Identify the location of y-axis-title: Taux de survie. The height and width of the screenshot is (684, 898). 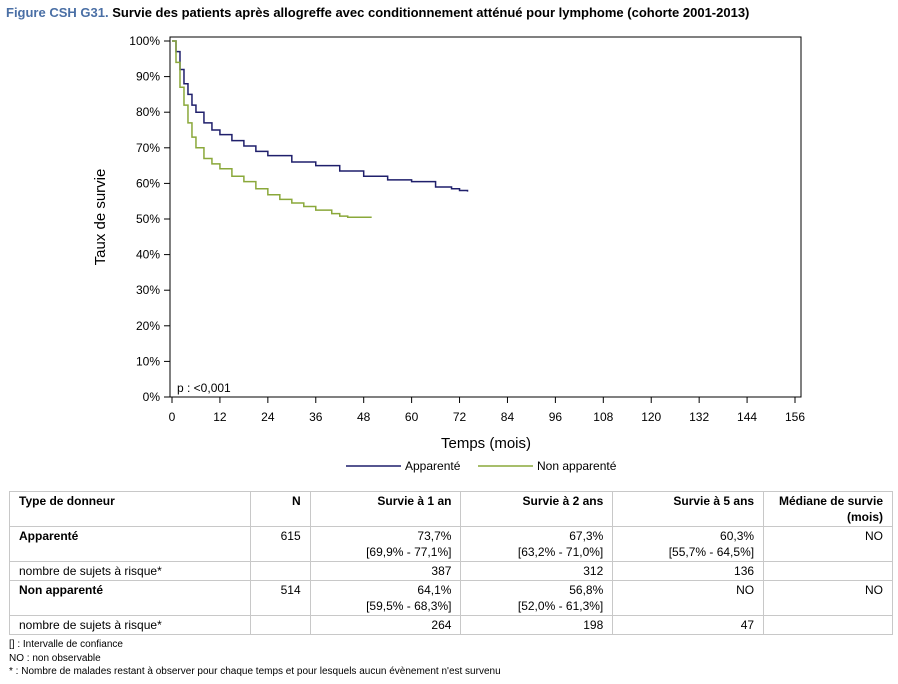
(100, 217).